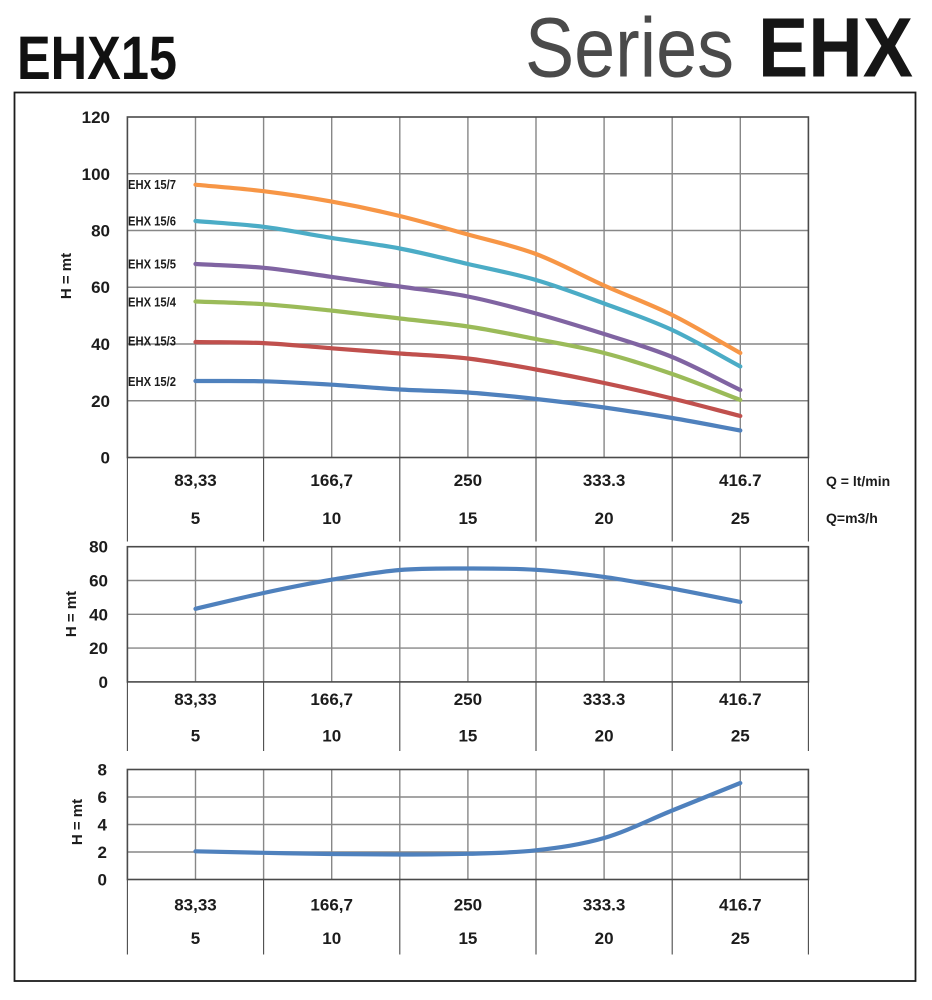 The width and height of the screenshot is (932, 1000). I want to click on svg-text: EHX 15/5, so click(152, 265).